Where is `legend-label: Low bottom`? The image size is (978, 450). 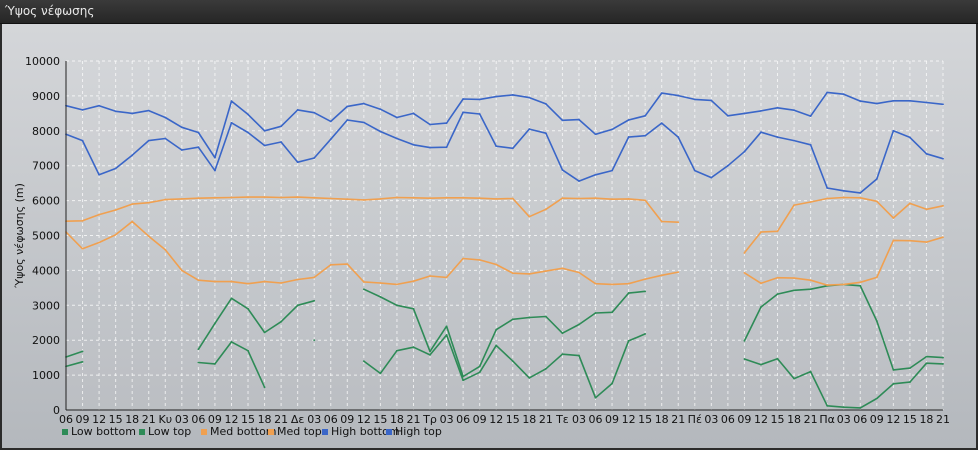 legend-label: Low bottom is located at coordinates (103, 431).